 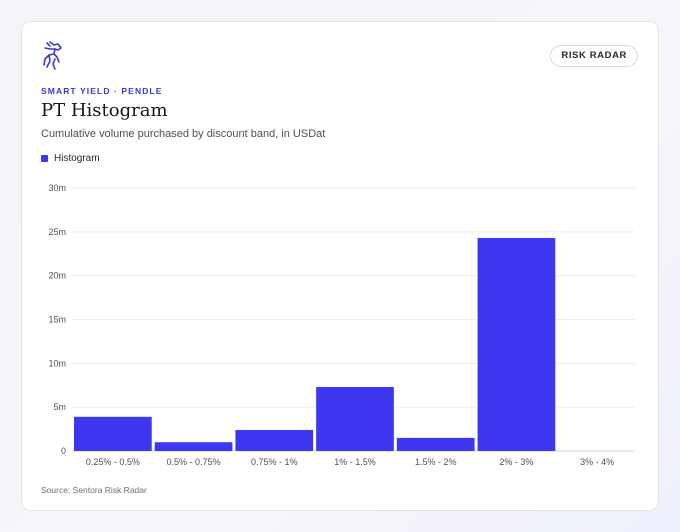 What do you see at coordinates (113, 462) in the screenshot?
I see `x-tick-label: 0.25% - 0.5%` at bounding box center [113, 462].